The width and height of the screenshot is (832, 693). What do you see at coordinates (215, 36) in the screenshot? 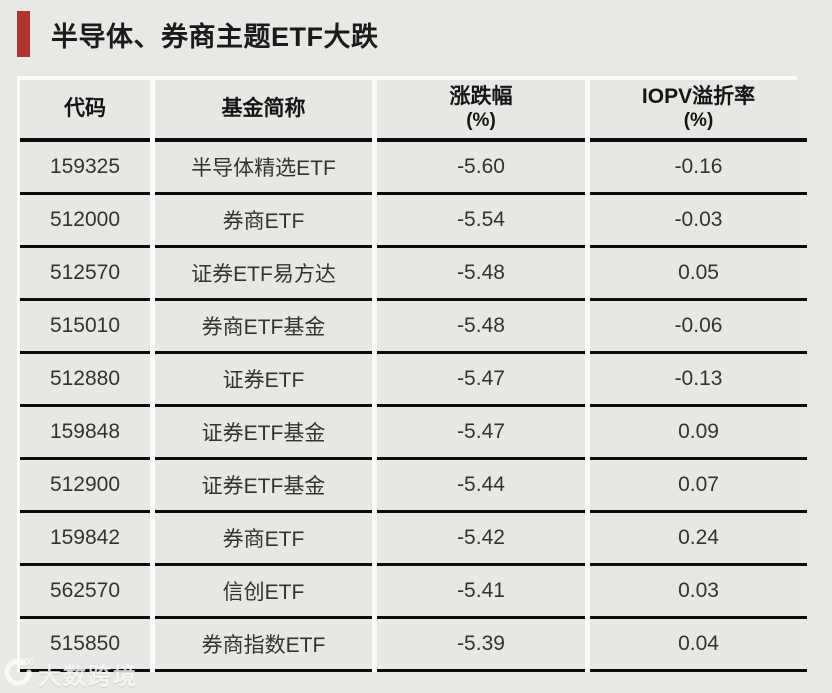
I see `page-title: 半导体、券商主题ETF大跌` at bounding box center [215, 36].